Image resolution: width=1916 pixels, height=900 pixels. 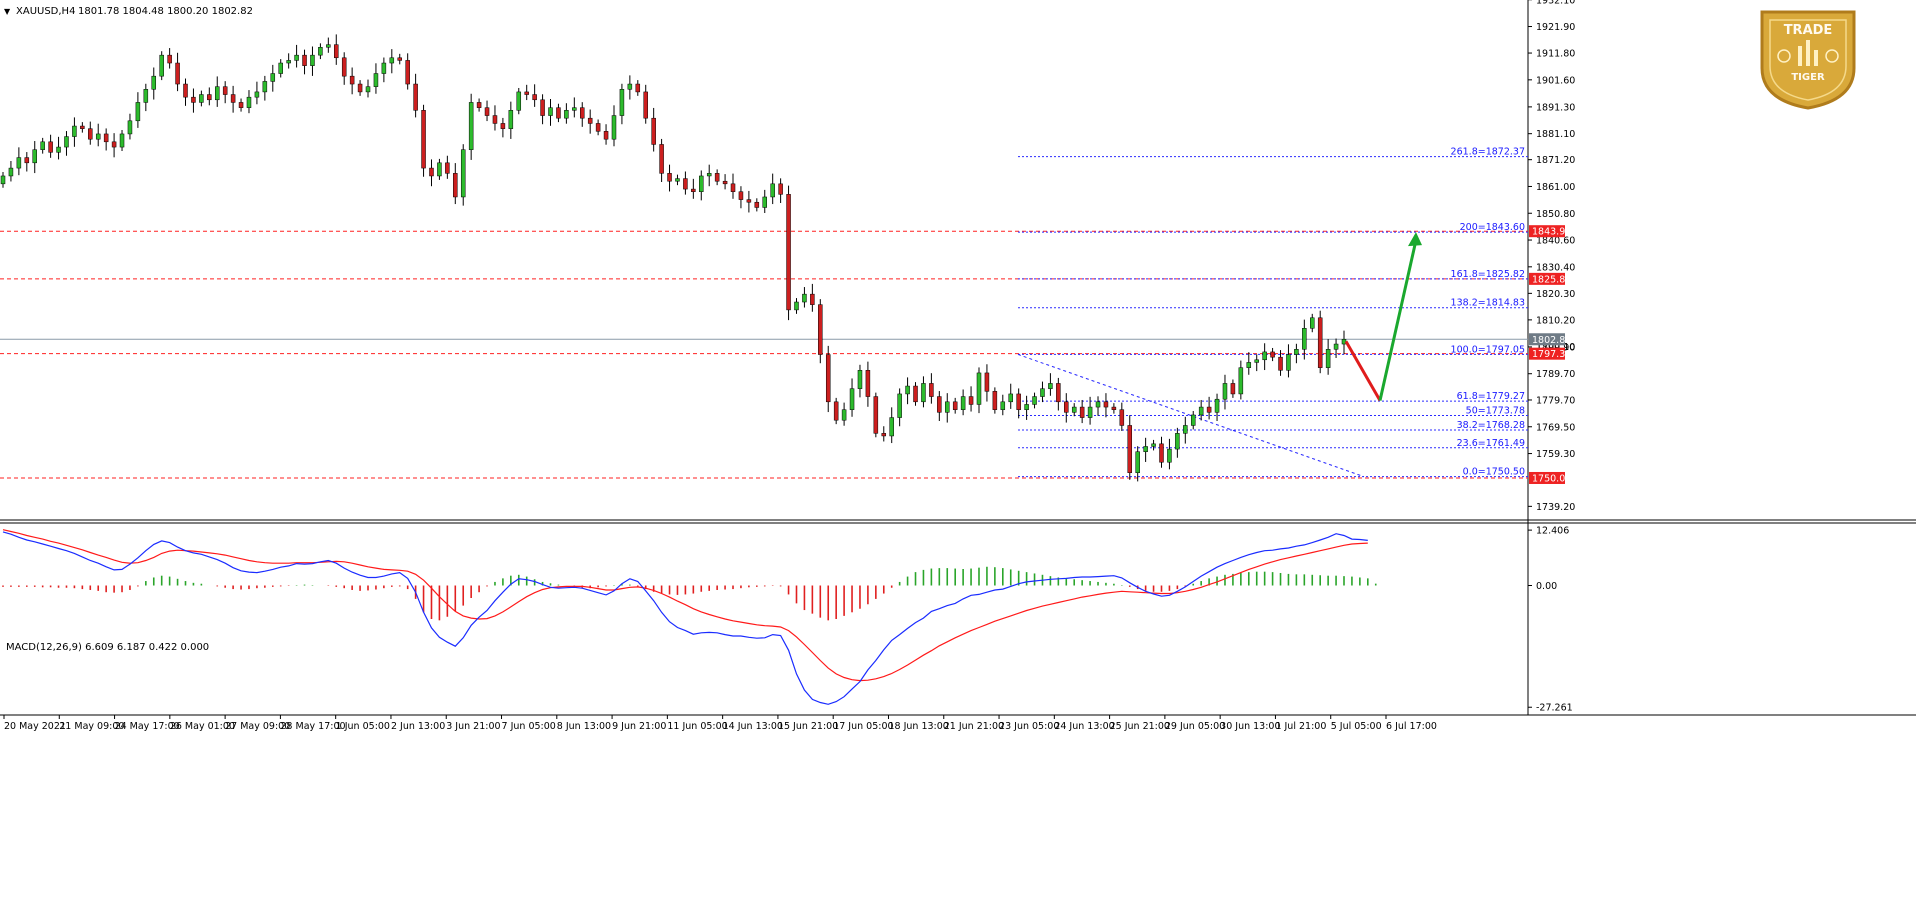 What do you see at coordinates (1555, 347) in the screenshot?
I see `y-tick-label-covered: 1800.10` at bounding box center [1555, 347].